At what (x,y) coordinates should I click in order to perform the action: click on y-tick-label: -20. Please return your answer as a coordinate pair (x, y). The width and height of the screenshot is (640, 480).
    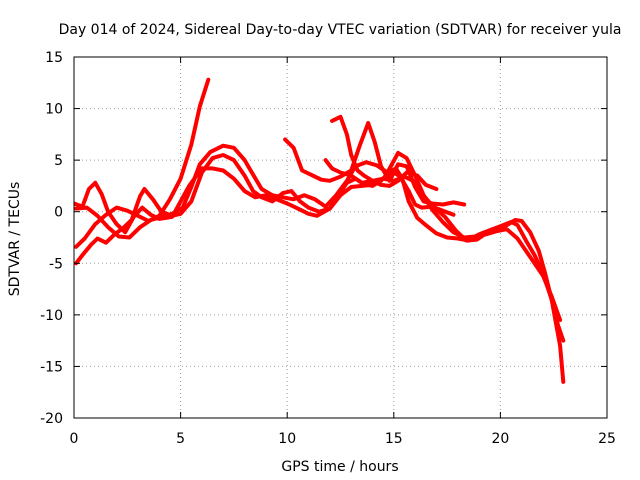
    Looking at the image, I should click on (51, 419).